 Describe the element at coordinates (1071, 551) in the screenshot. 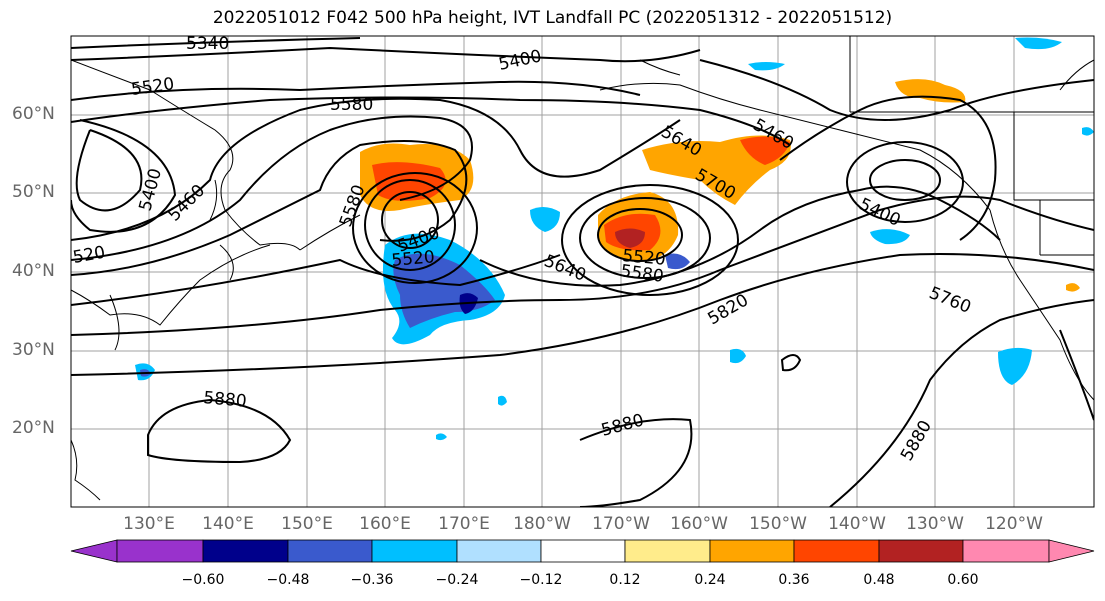

I see `colorbar-extend-high` at that location.